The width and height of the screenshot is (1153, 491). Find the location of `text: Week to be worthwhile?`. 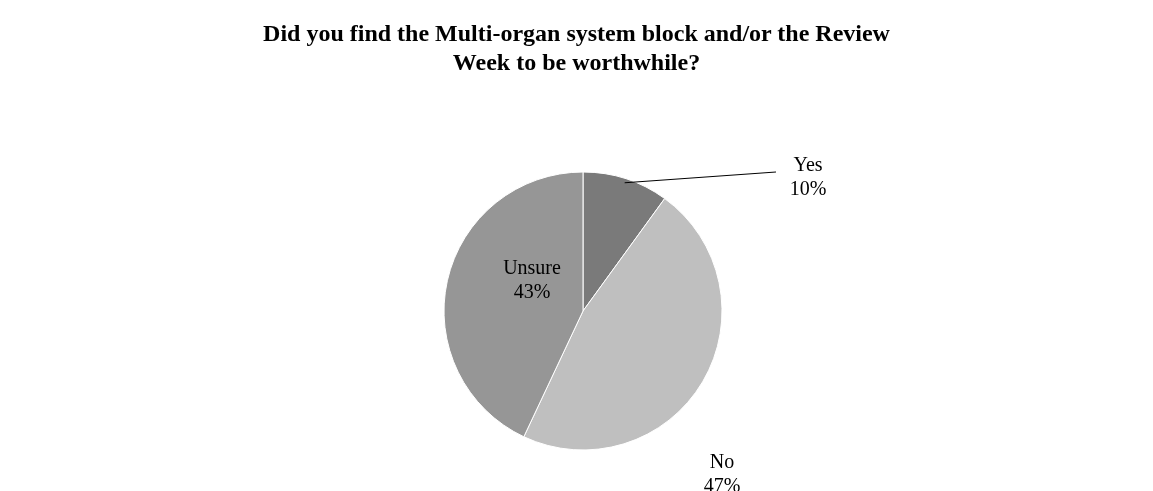

text: Week to be worthwhile? is located at coordinates (576, 62).